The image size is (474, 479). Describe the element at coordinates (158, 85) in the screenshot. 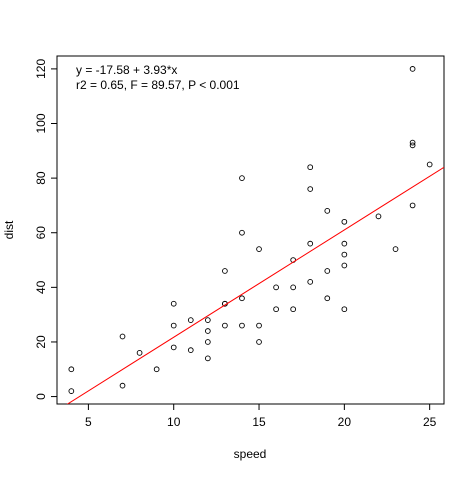

I see `annotation: r2 = 0.65, F = 89.57, P < 0.001` at that location.